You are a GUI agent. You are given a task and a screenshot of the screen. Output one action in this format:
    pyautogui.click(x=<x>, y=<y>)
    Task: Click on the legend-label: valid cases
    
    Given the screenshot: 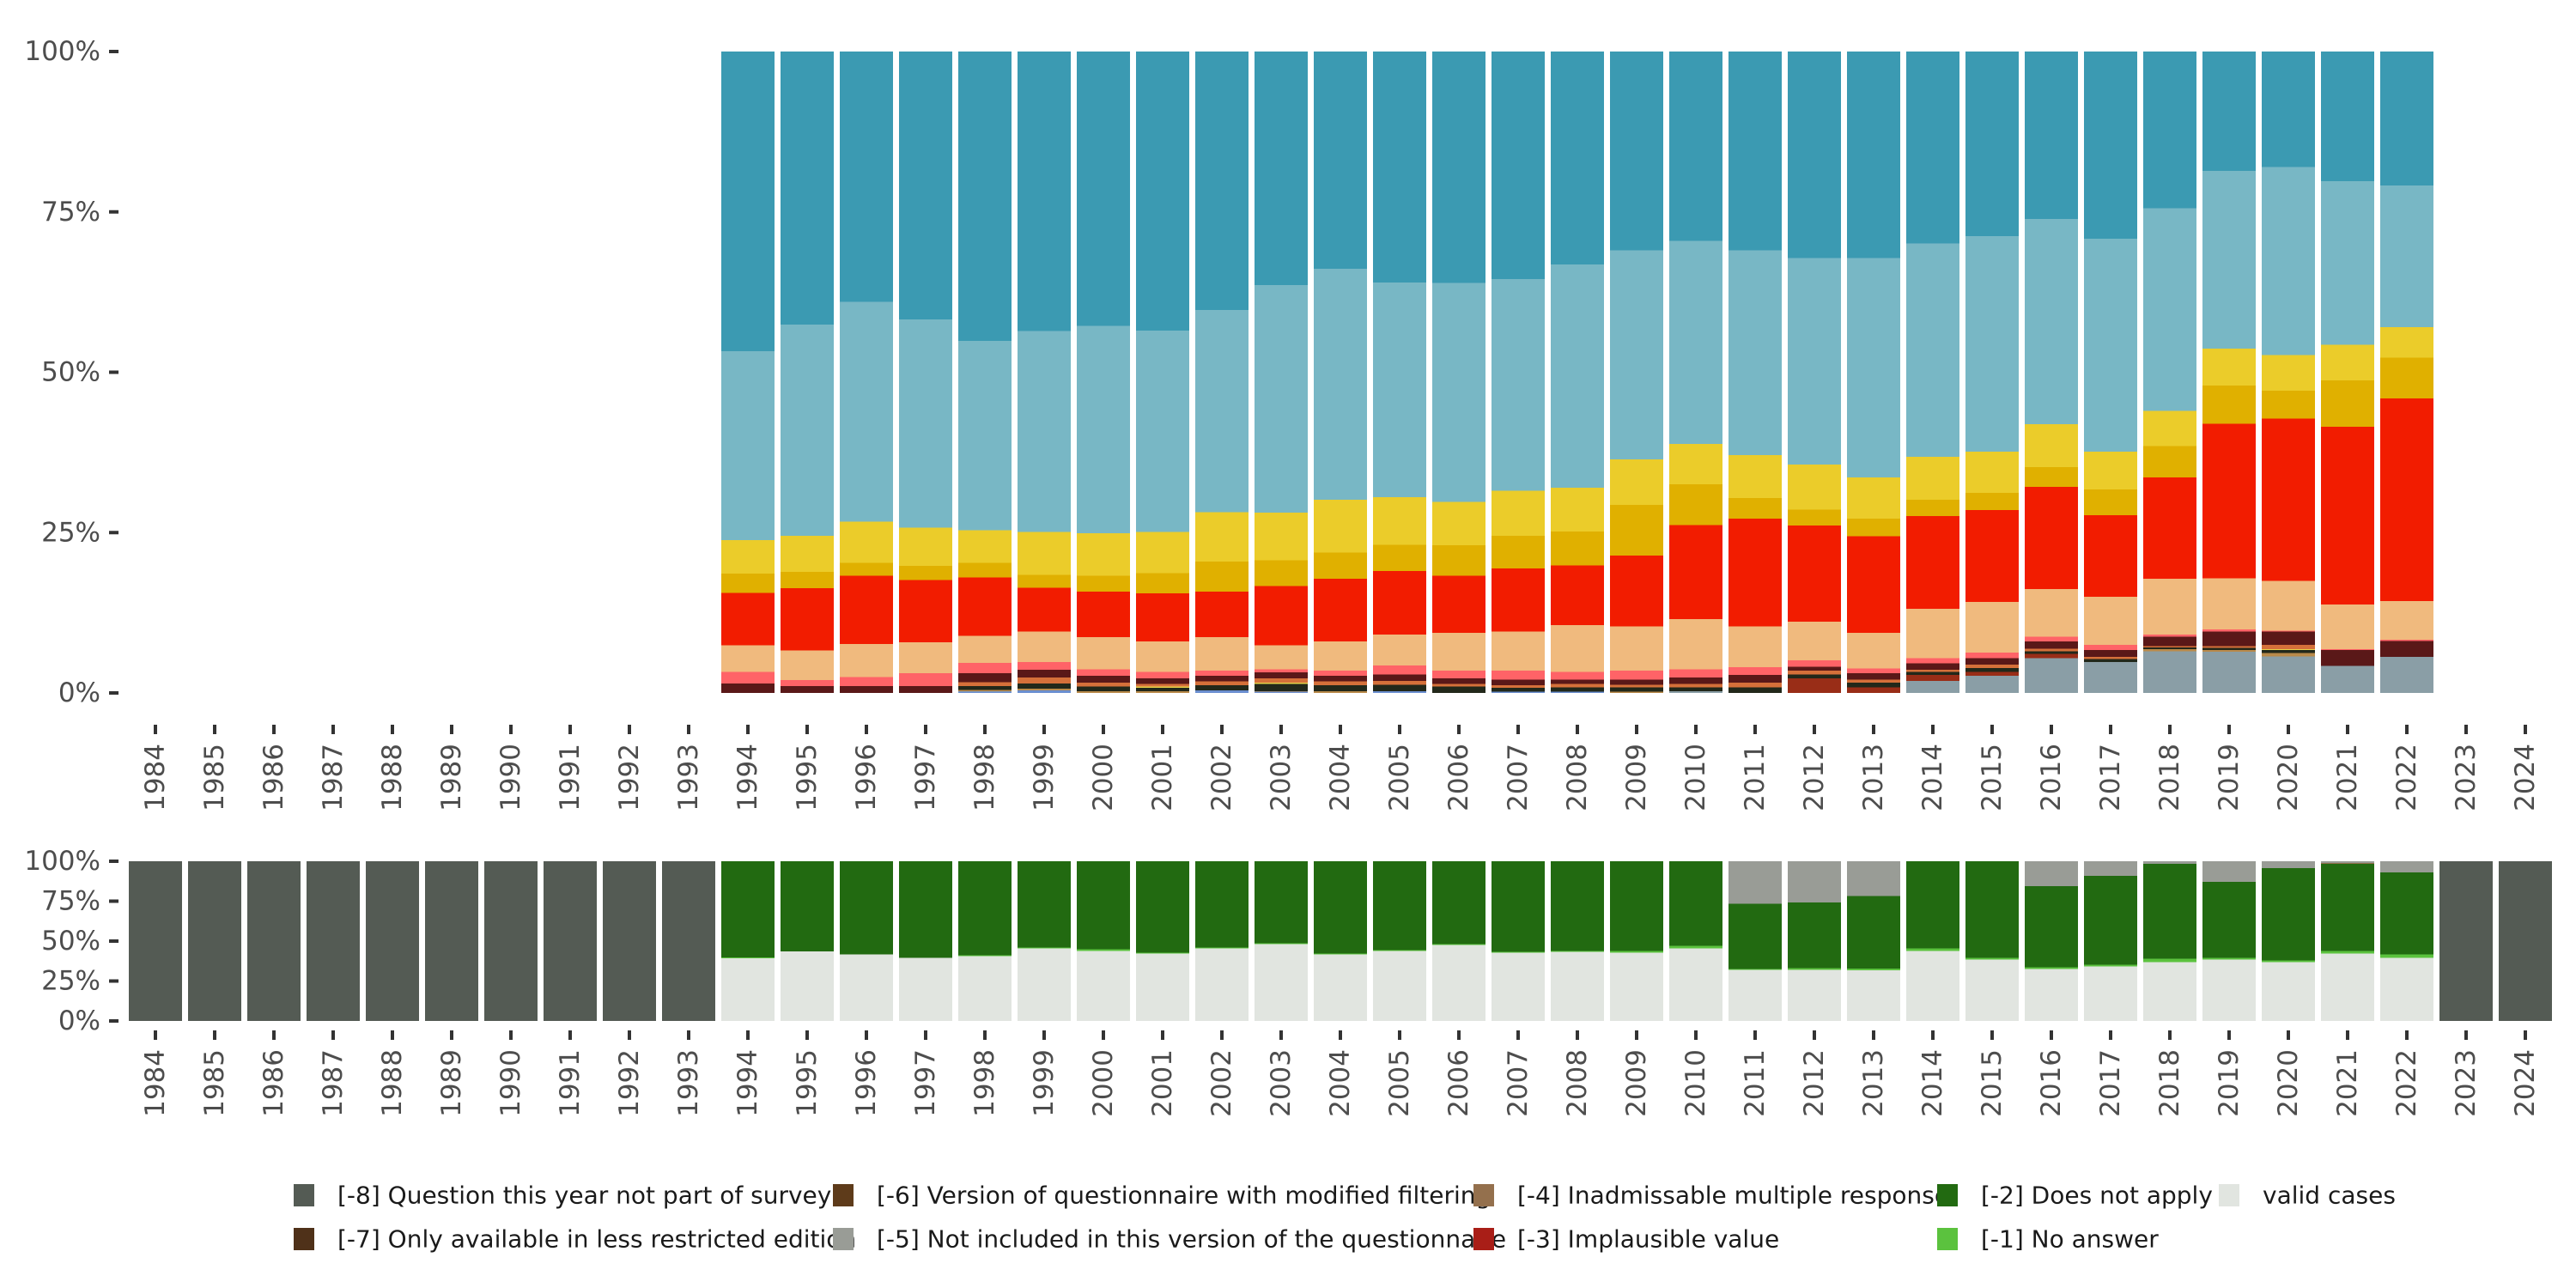 What is the action you would take?
    pyautogui.click(x=2329, y=1196)
    